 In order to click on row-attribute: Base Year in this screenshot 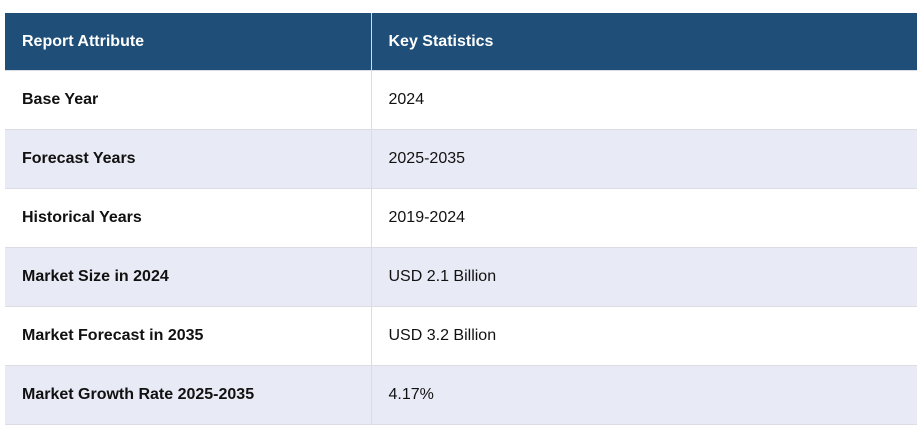, I will do `click(188, 100)`.